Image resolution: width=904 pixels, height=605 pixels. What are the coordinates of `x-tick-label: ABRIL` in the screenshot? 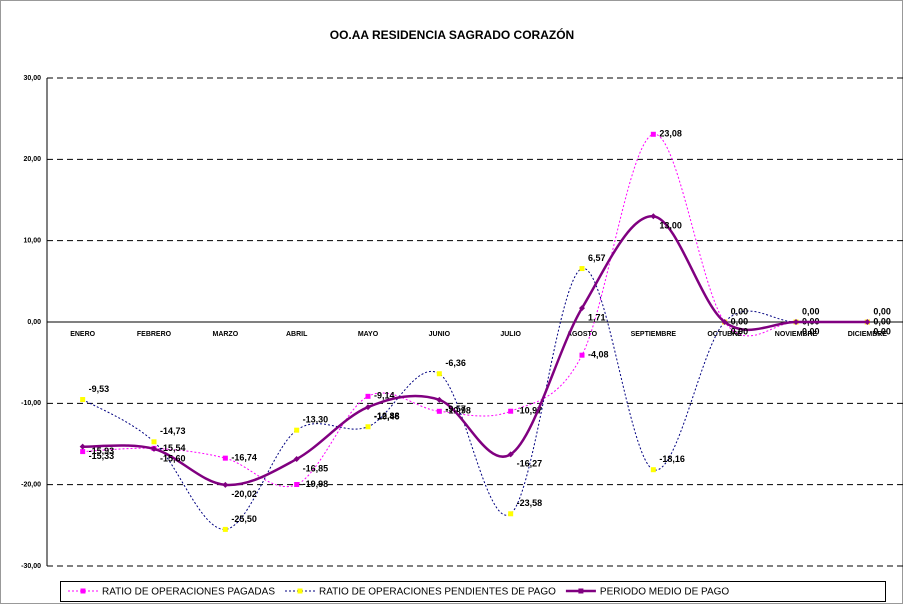 It's located at (297, 334).